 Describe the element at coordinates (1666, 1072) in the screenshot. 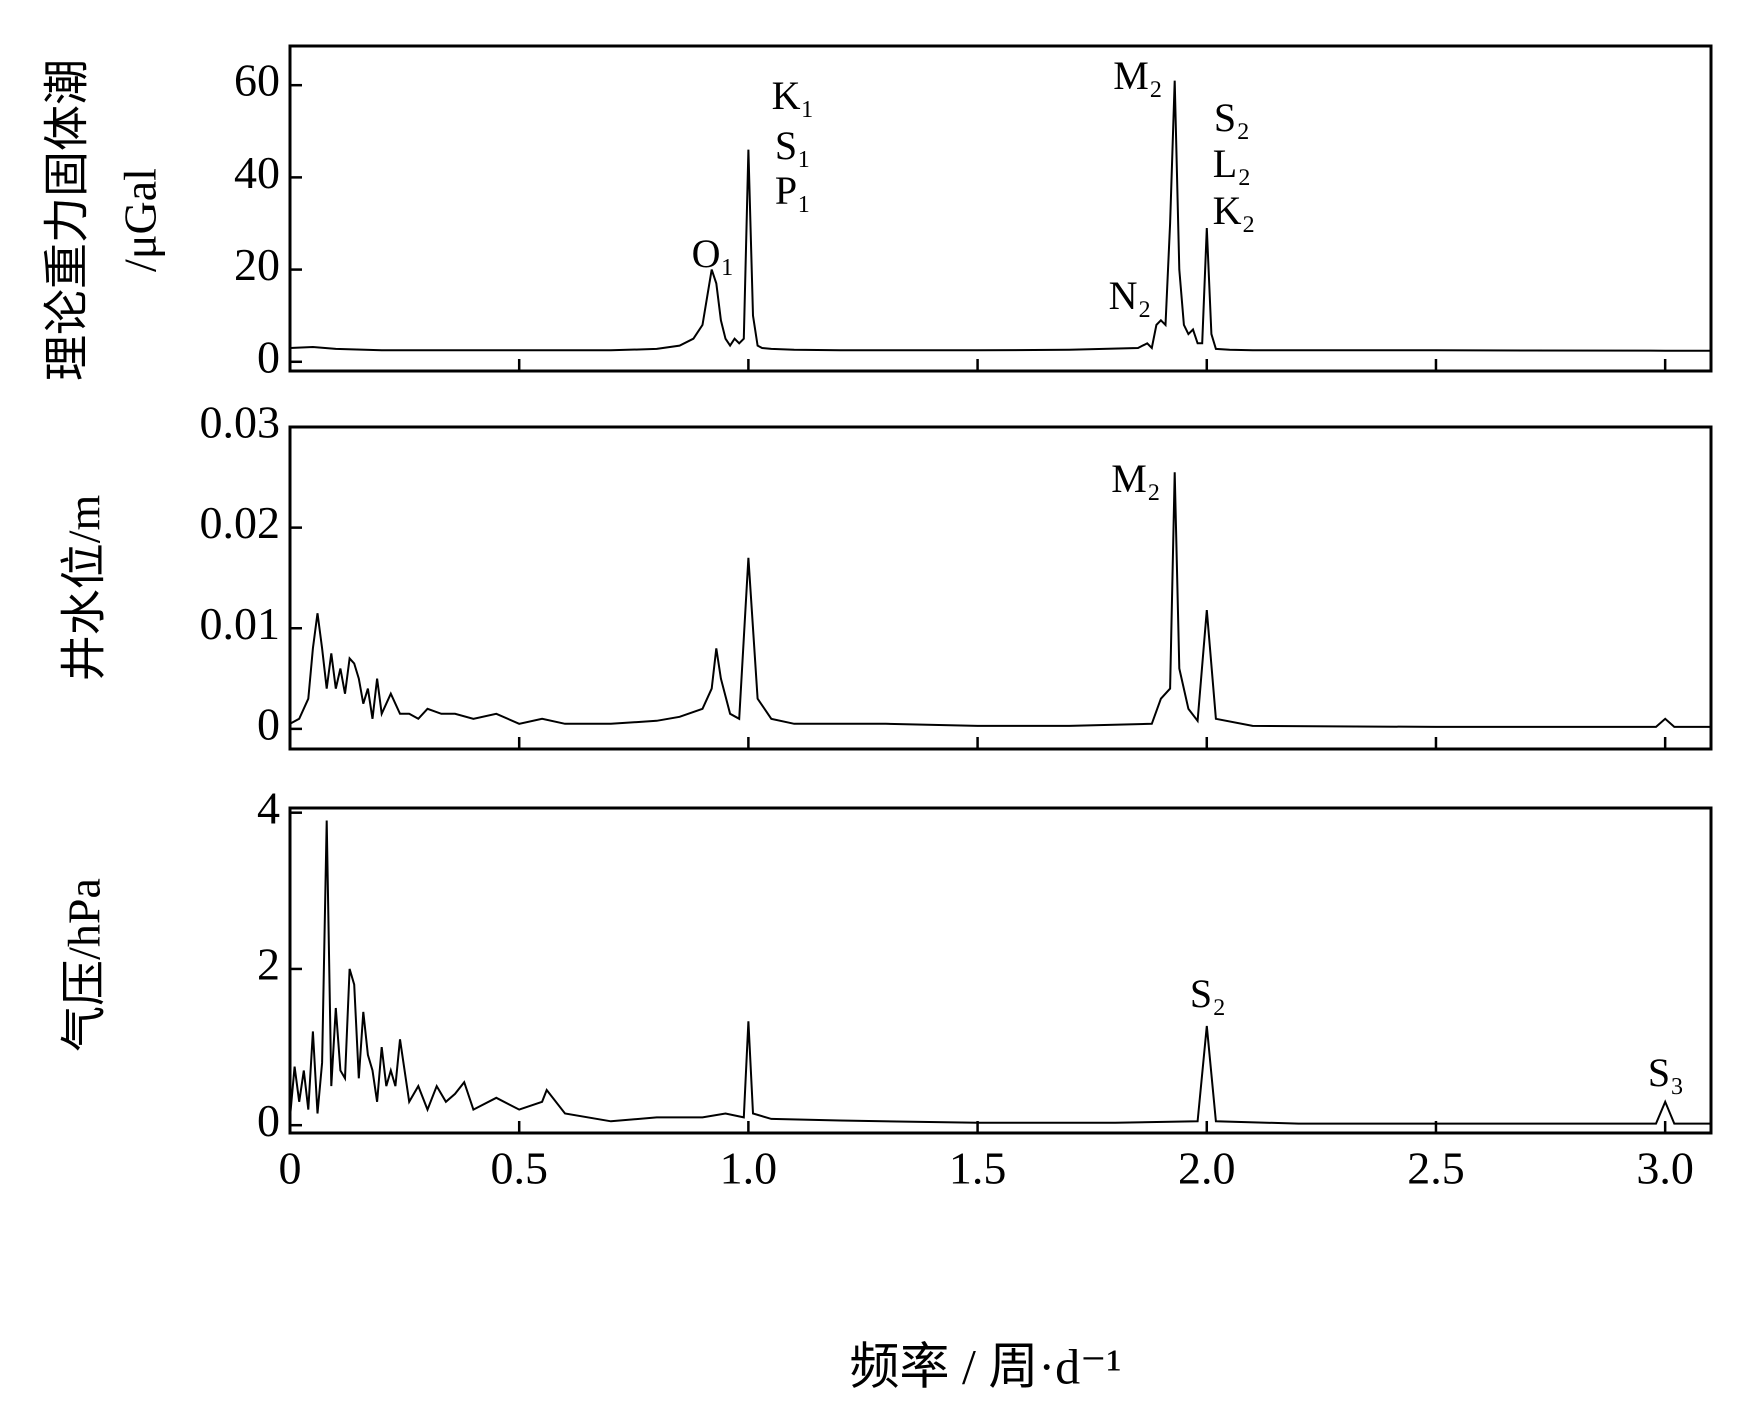

I see `peak-annotation: S₃` at that location.